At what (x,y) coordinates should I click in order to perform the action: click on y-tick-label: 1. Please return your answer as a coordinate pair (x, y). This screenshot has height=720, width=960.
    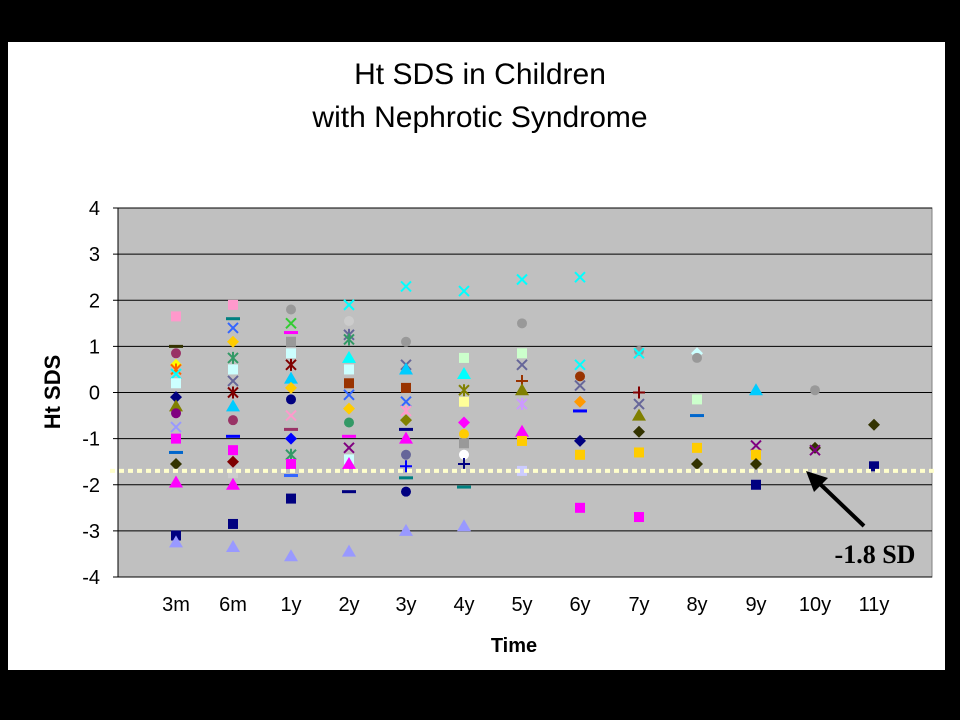
    Looking at the image, I should click on (94, 347).